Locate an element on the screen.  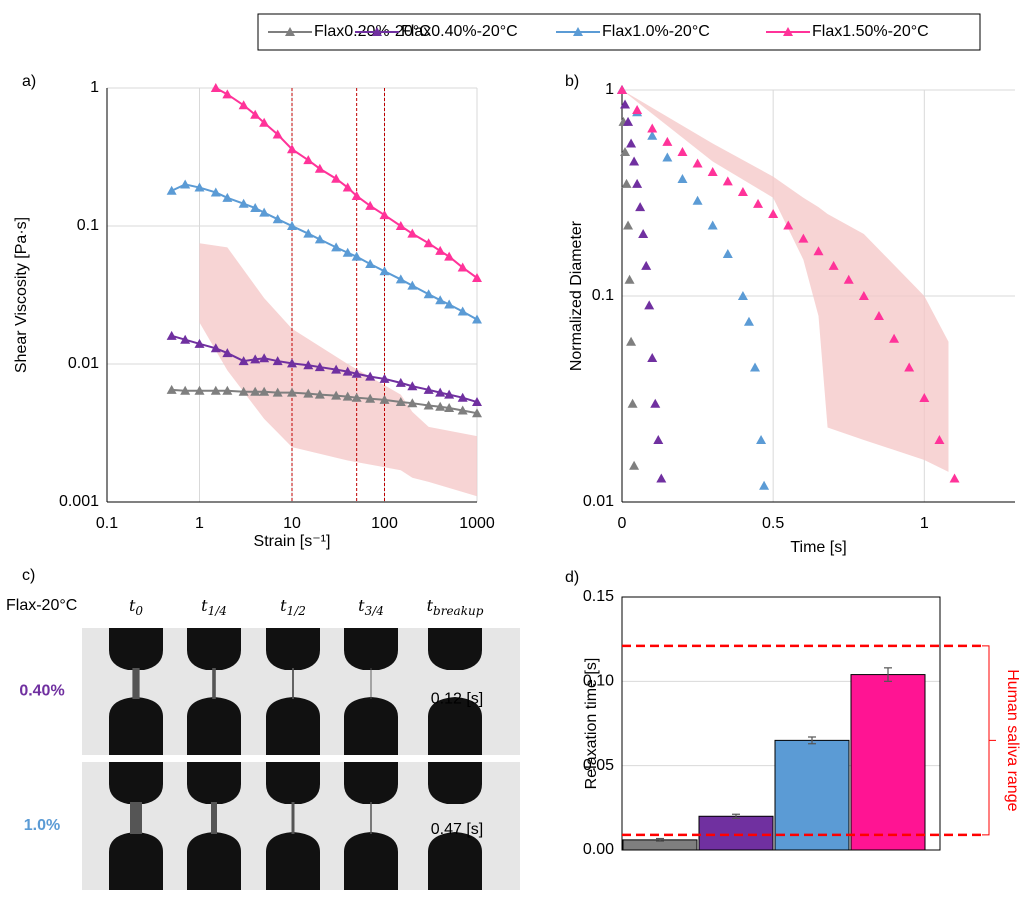
y-tick-label: 0.15 is located at coordinates (598, 596).